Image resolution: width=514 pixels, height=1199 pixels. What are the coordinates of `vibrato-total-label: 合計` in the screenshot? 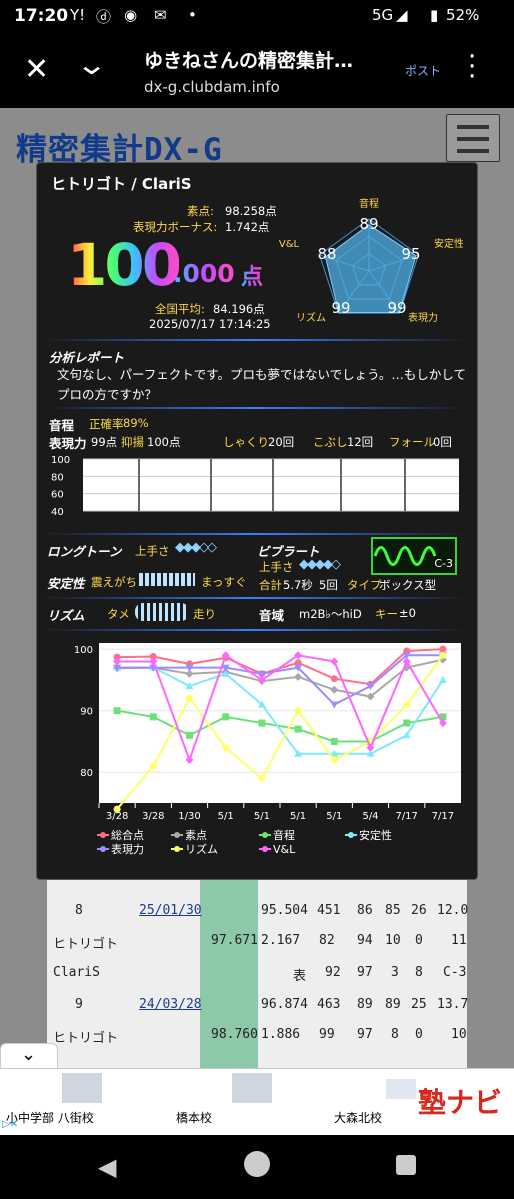 It's located at (270, 585).